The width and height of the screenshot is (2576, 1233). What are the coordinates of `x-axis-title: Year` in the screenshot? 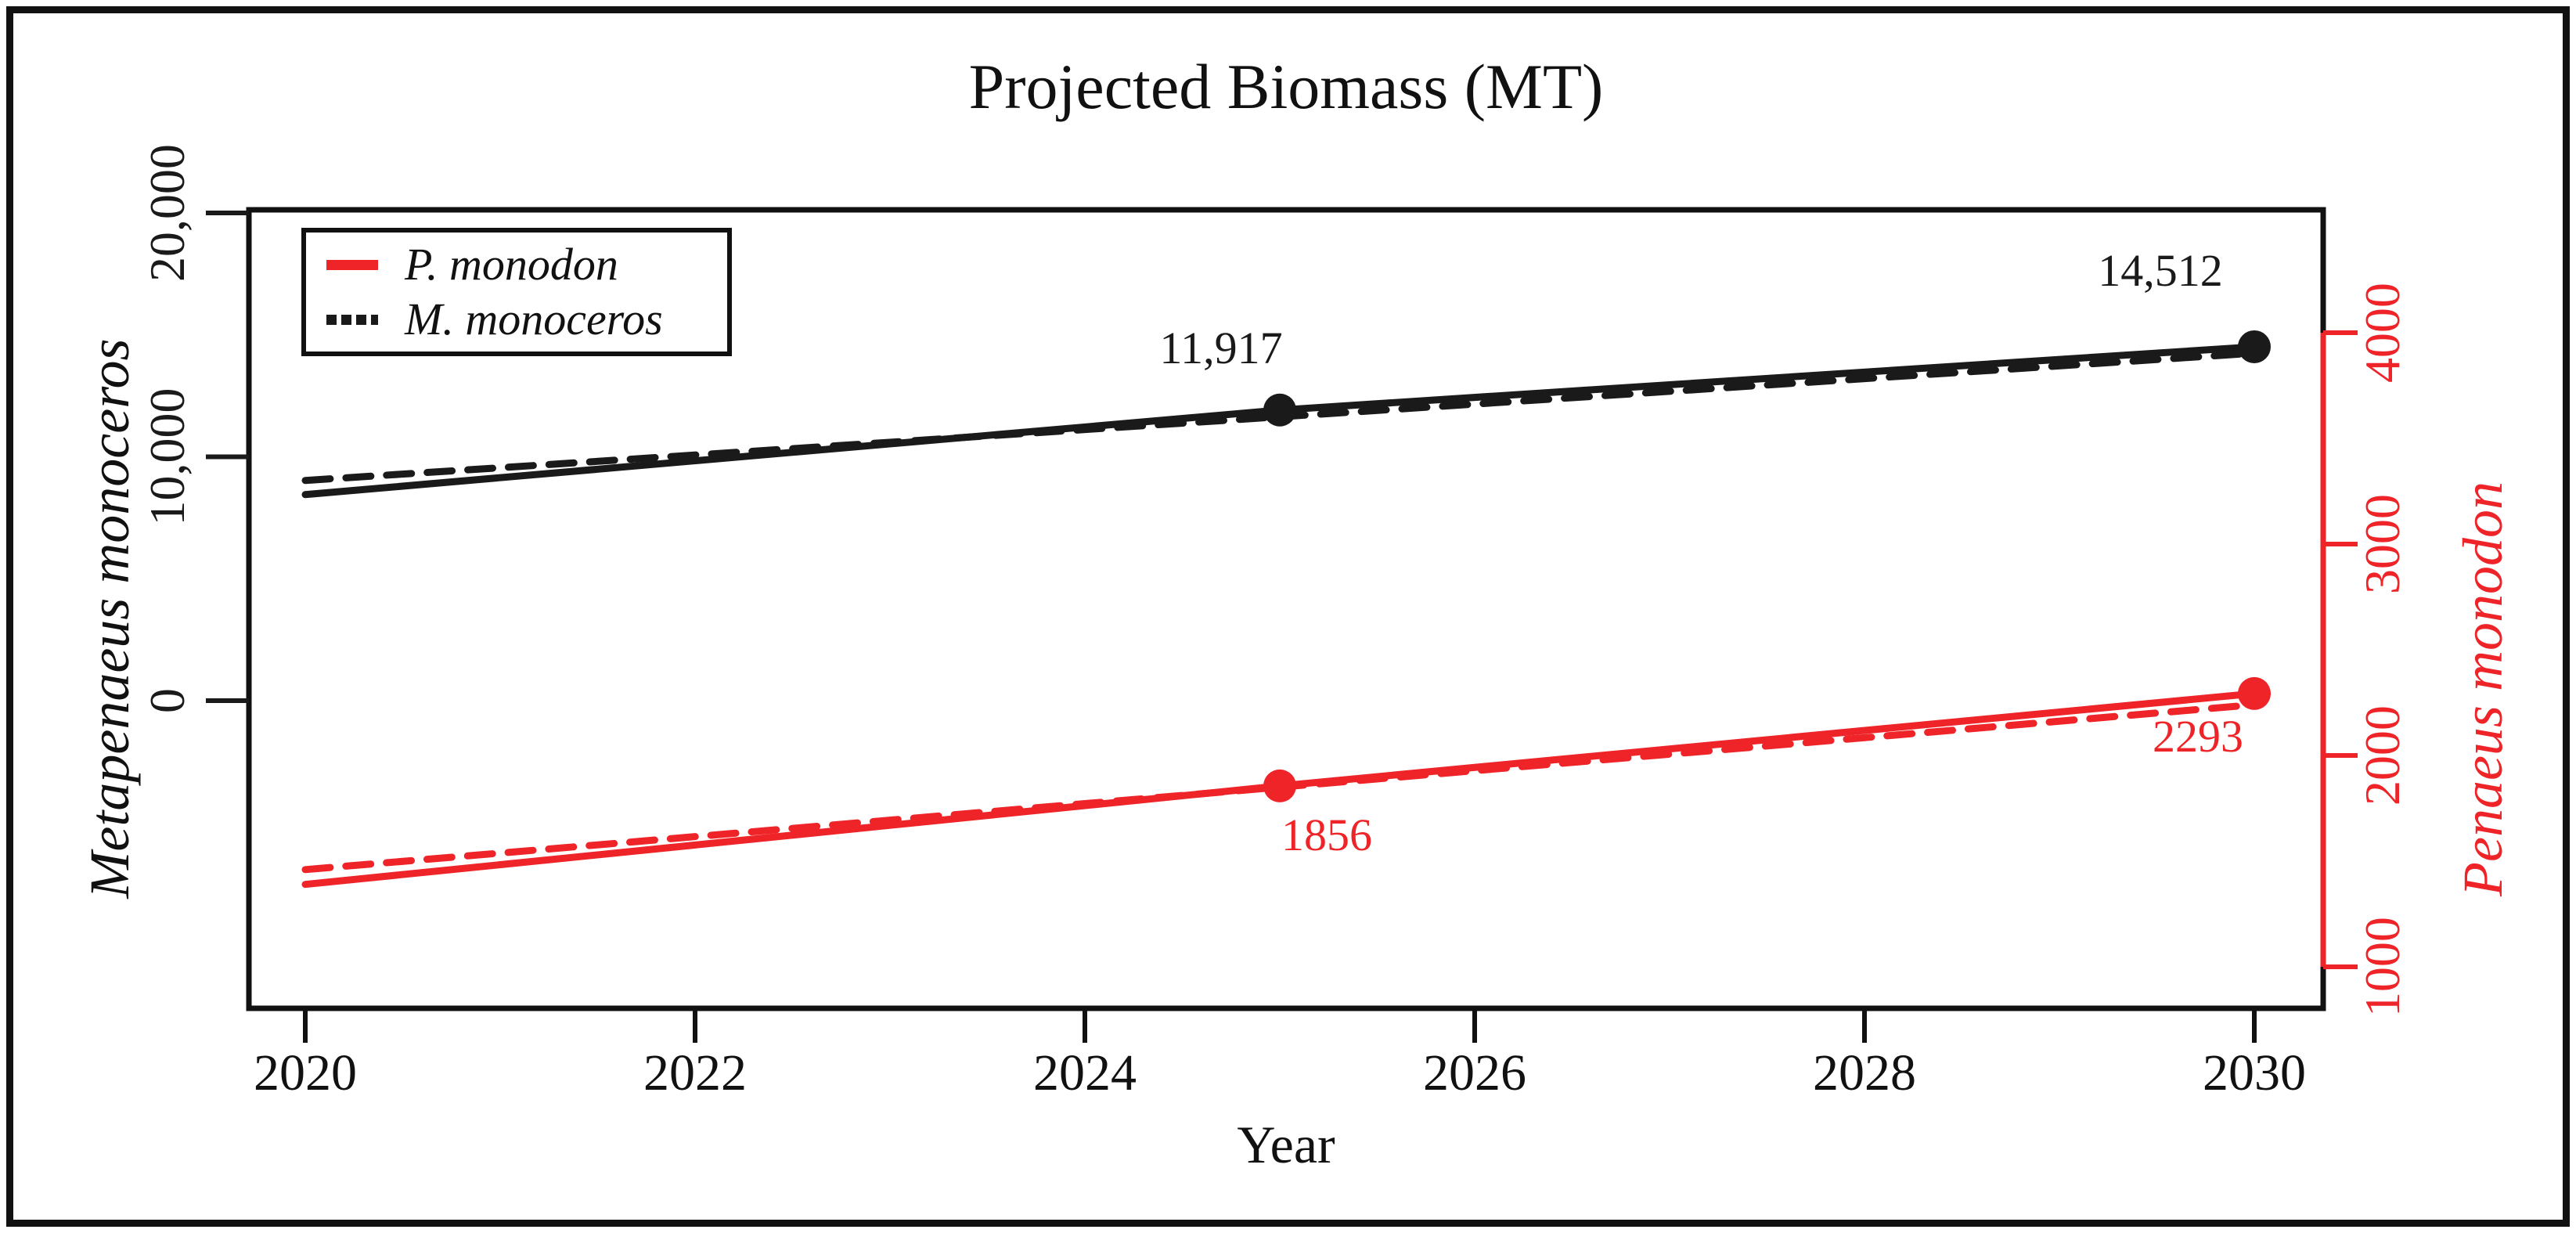 It's located at (1286, 1144).